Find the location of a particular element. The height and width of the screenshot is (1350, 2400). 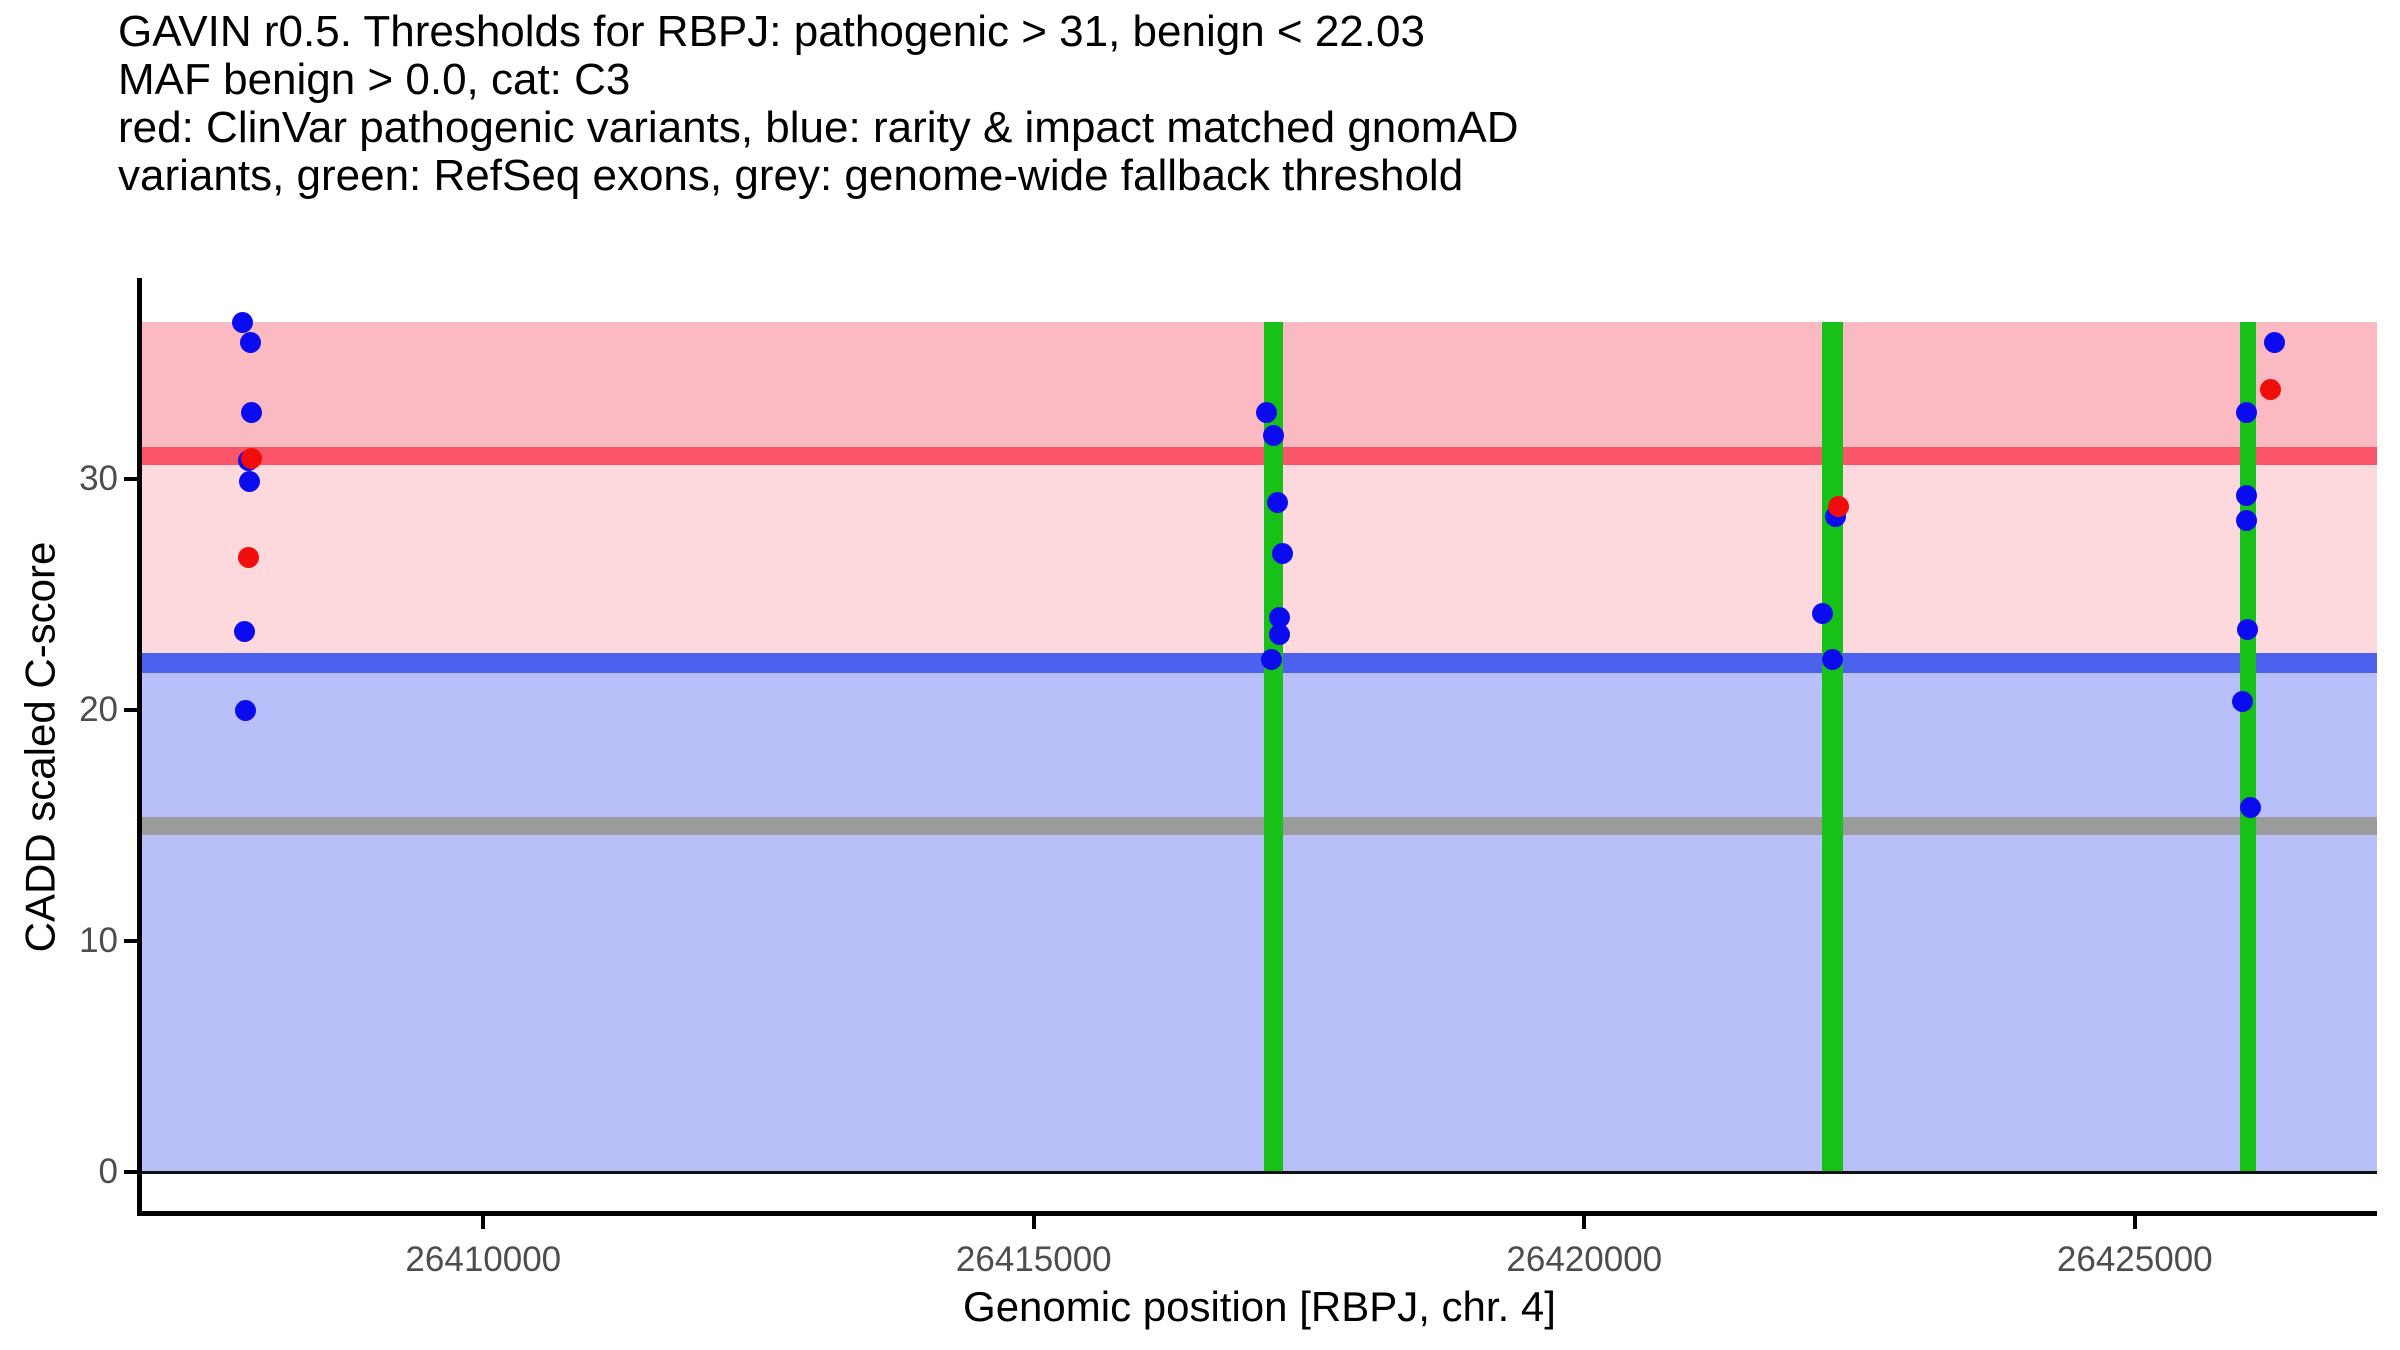

genome-wide-fallback-threshold-line is located at coordinates (1259, 825).